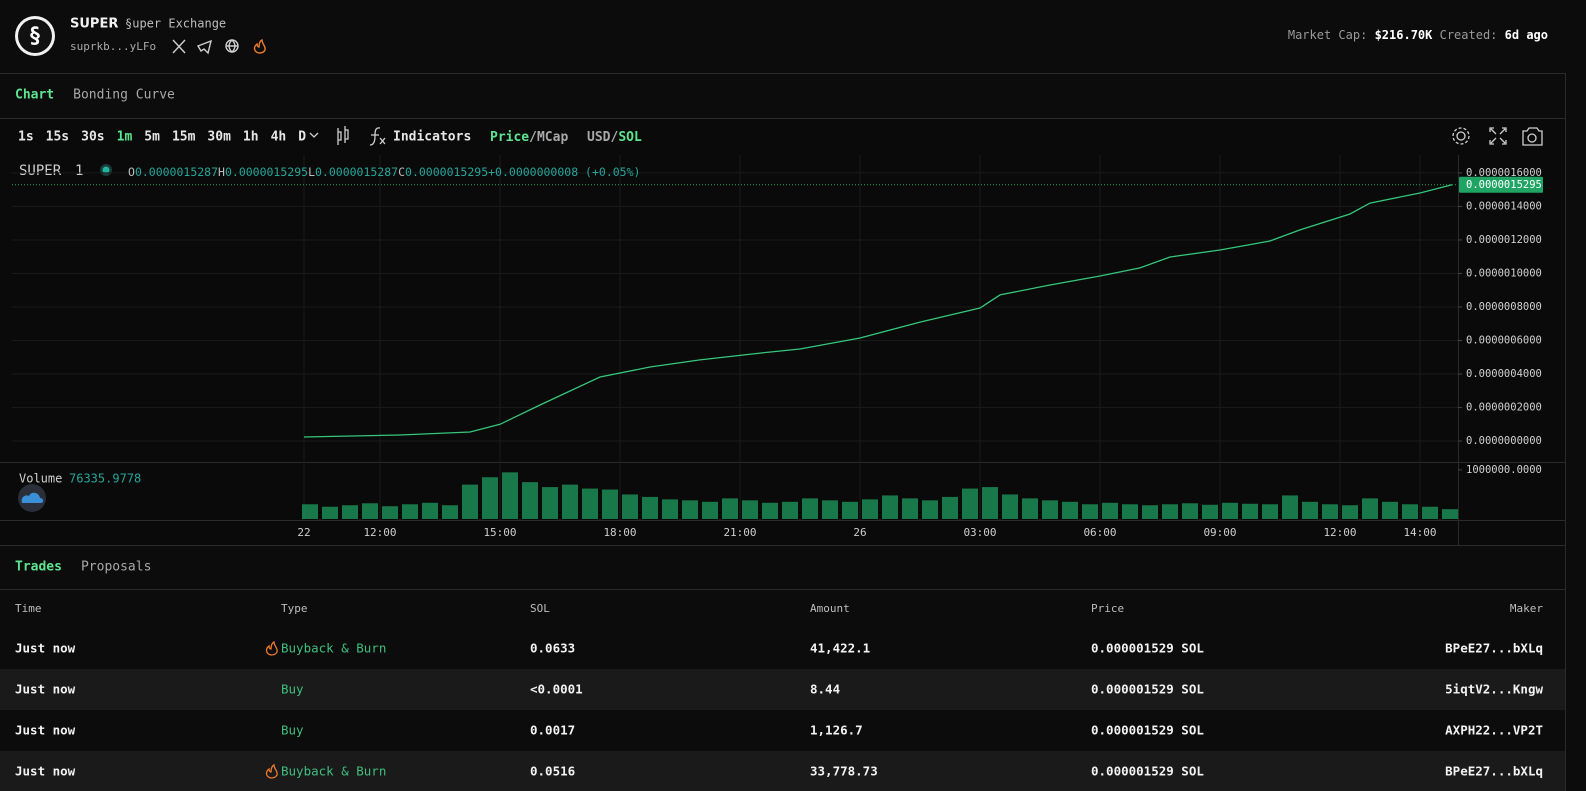 The width and height of the screenshot is (1586, 791). I want to click on table-cell: Buyback & Burn, so click(333, 648).